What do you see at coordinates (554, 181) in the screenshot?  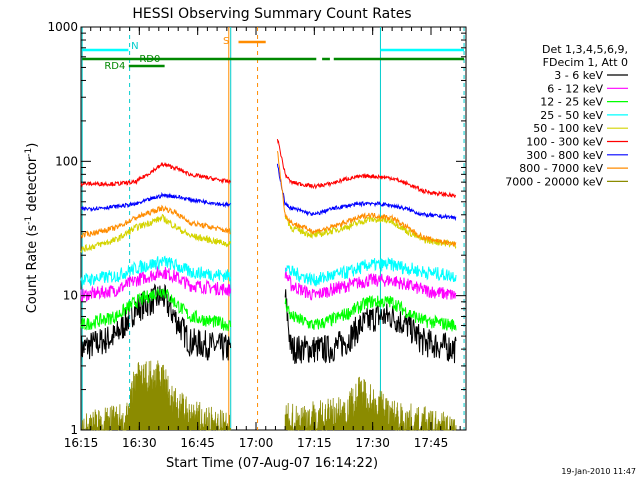 I see `legend-label-8: 7000 - 20000 keV` at bounding box center [554, 181].